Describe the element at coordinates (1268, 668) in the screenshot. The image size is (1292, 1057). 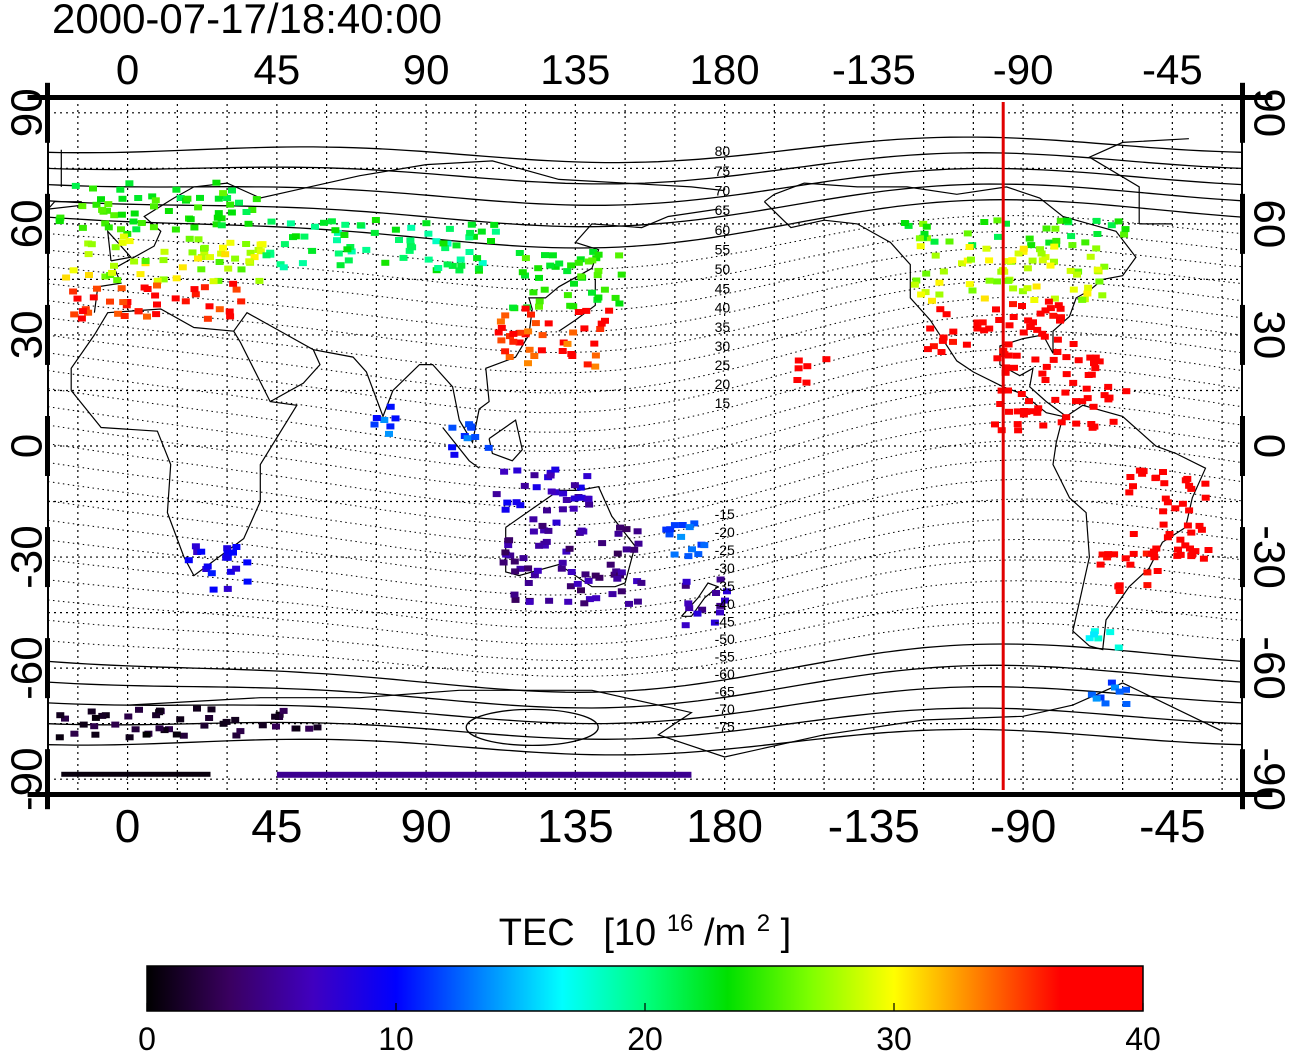
I see `y-tick-label-right: -60` at that location.